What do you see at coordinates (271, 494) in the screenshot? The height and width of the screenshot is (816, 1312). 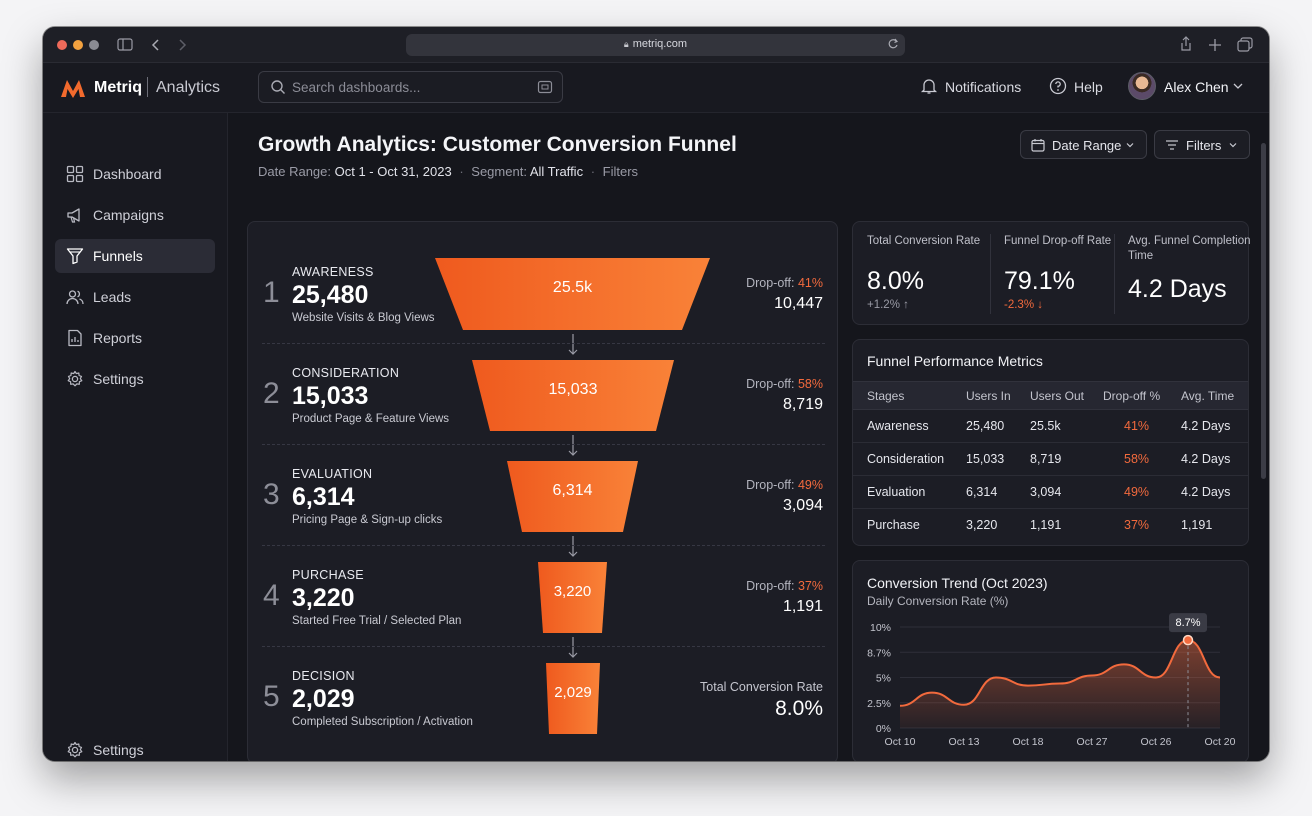 I see `stage-number: 3` at bounding box center [271, 494].